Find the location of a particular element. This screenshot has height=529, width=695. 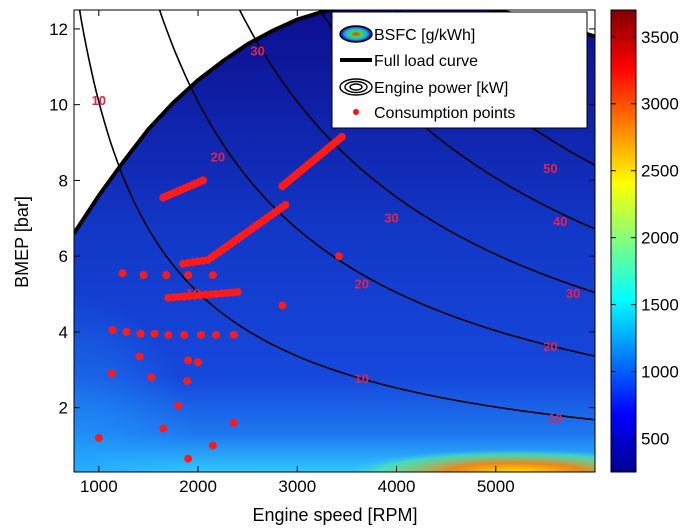

colorbar-tick-label: 2500 is located at coordinates (660, 171).